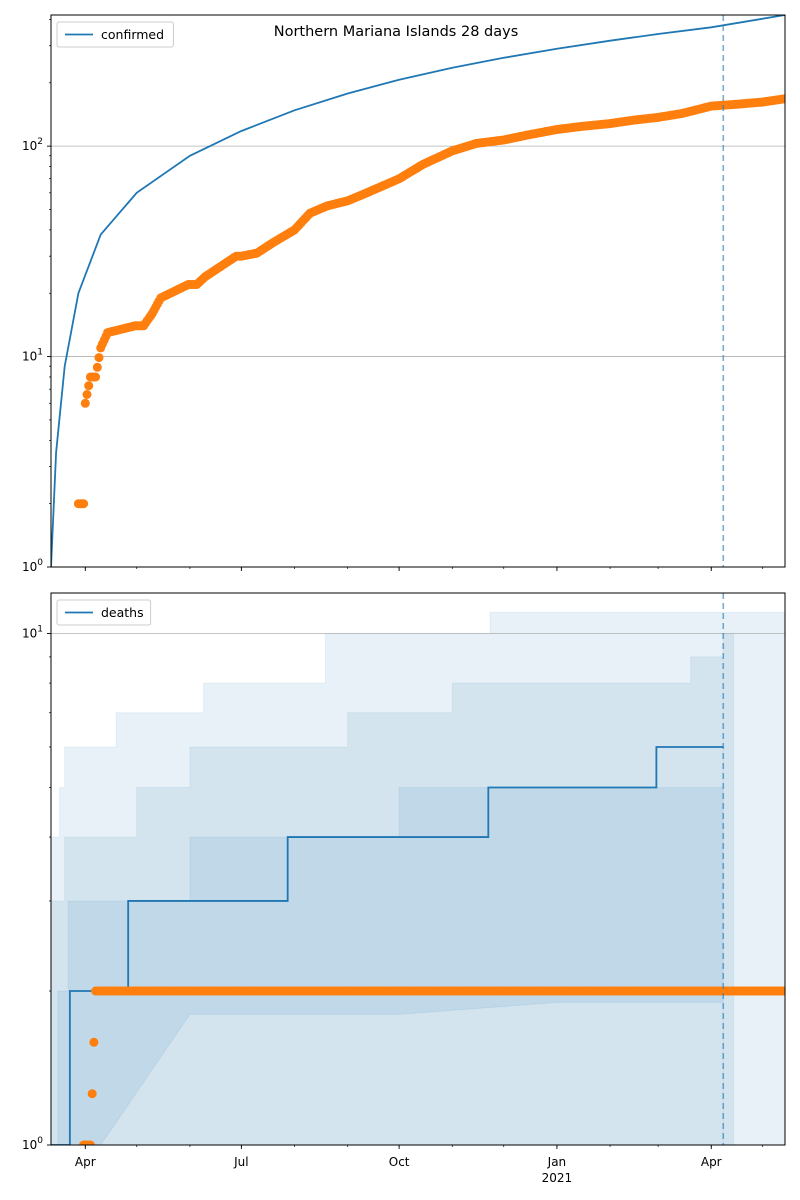  What do you see at coordinates (32, 145) in the screenshot?
I see `y-tick-label: 10²` at bounding box center [32, 145].